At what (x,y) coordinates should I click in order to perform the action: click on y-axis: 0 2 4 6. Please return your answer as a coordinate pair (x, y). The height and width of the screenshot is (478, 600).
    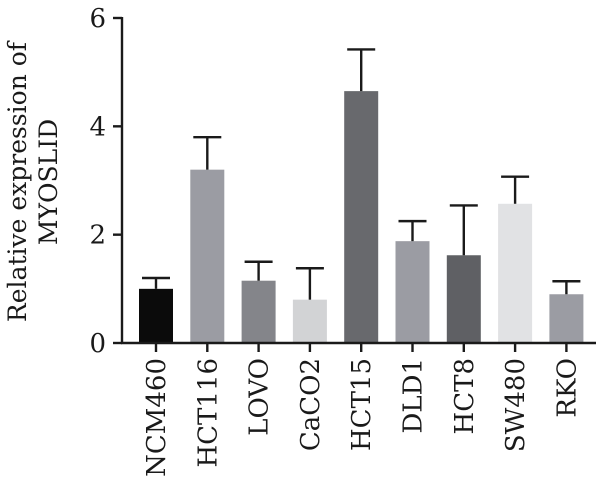
    Looking at the image, I should click on (106, 181).